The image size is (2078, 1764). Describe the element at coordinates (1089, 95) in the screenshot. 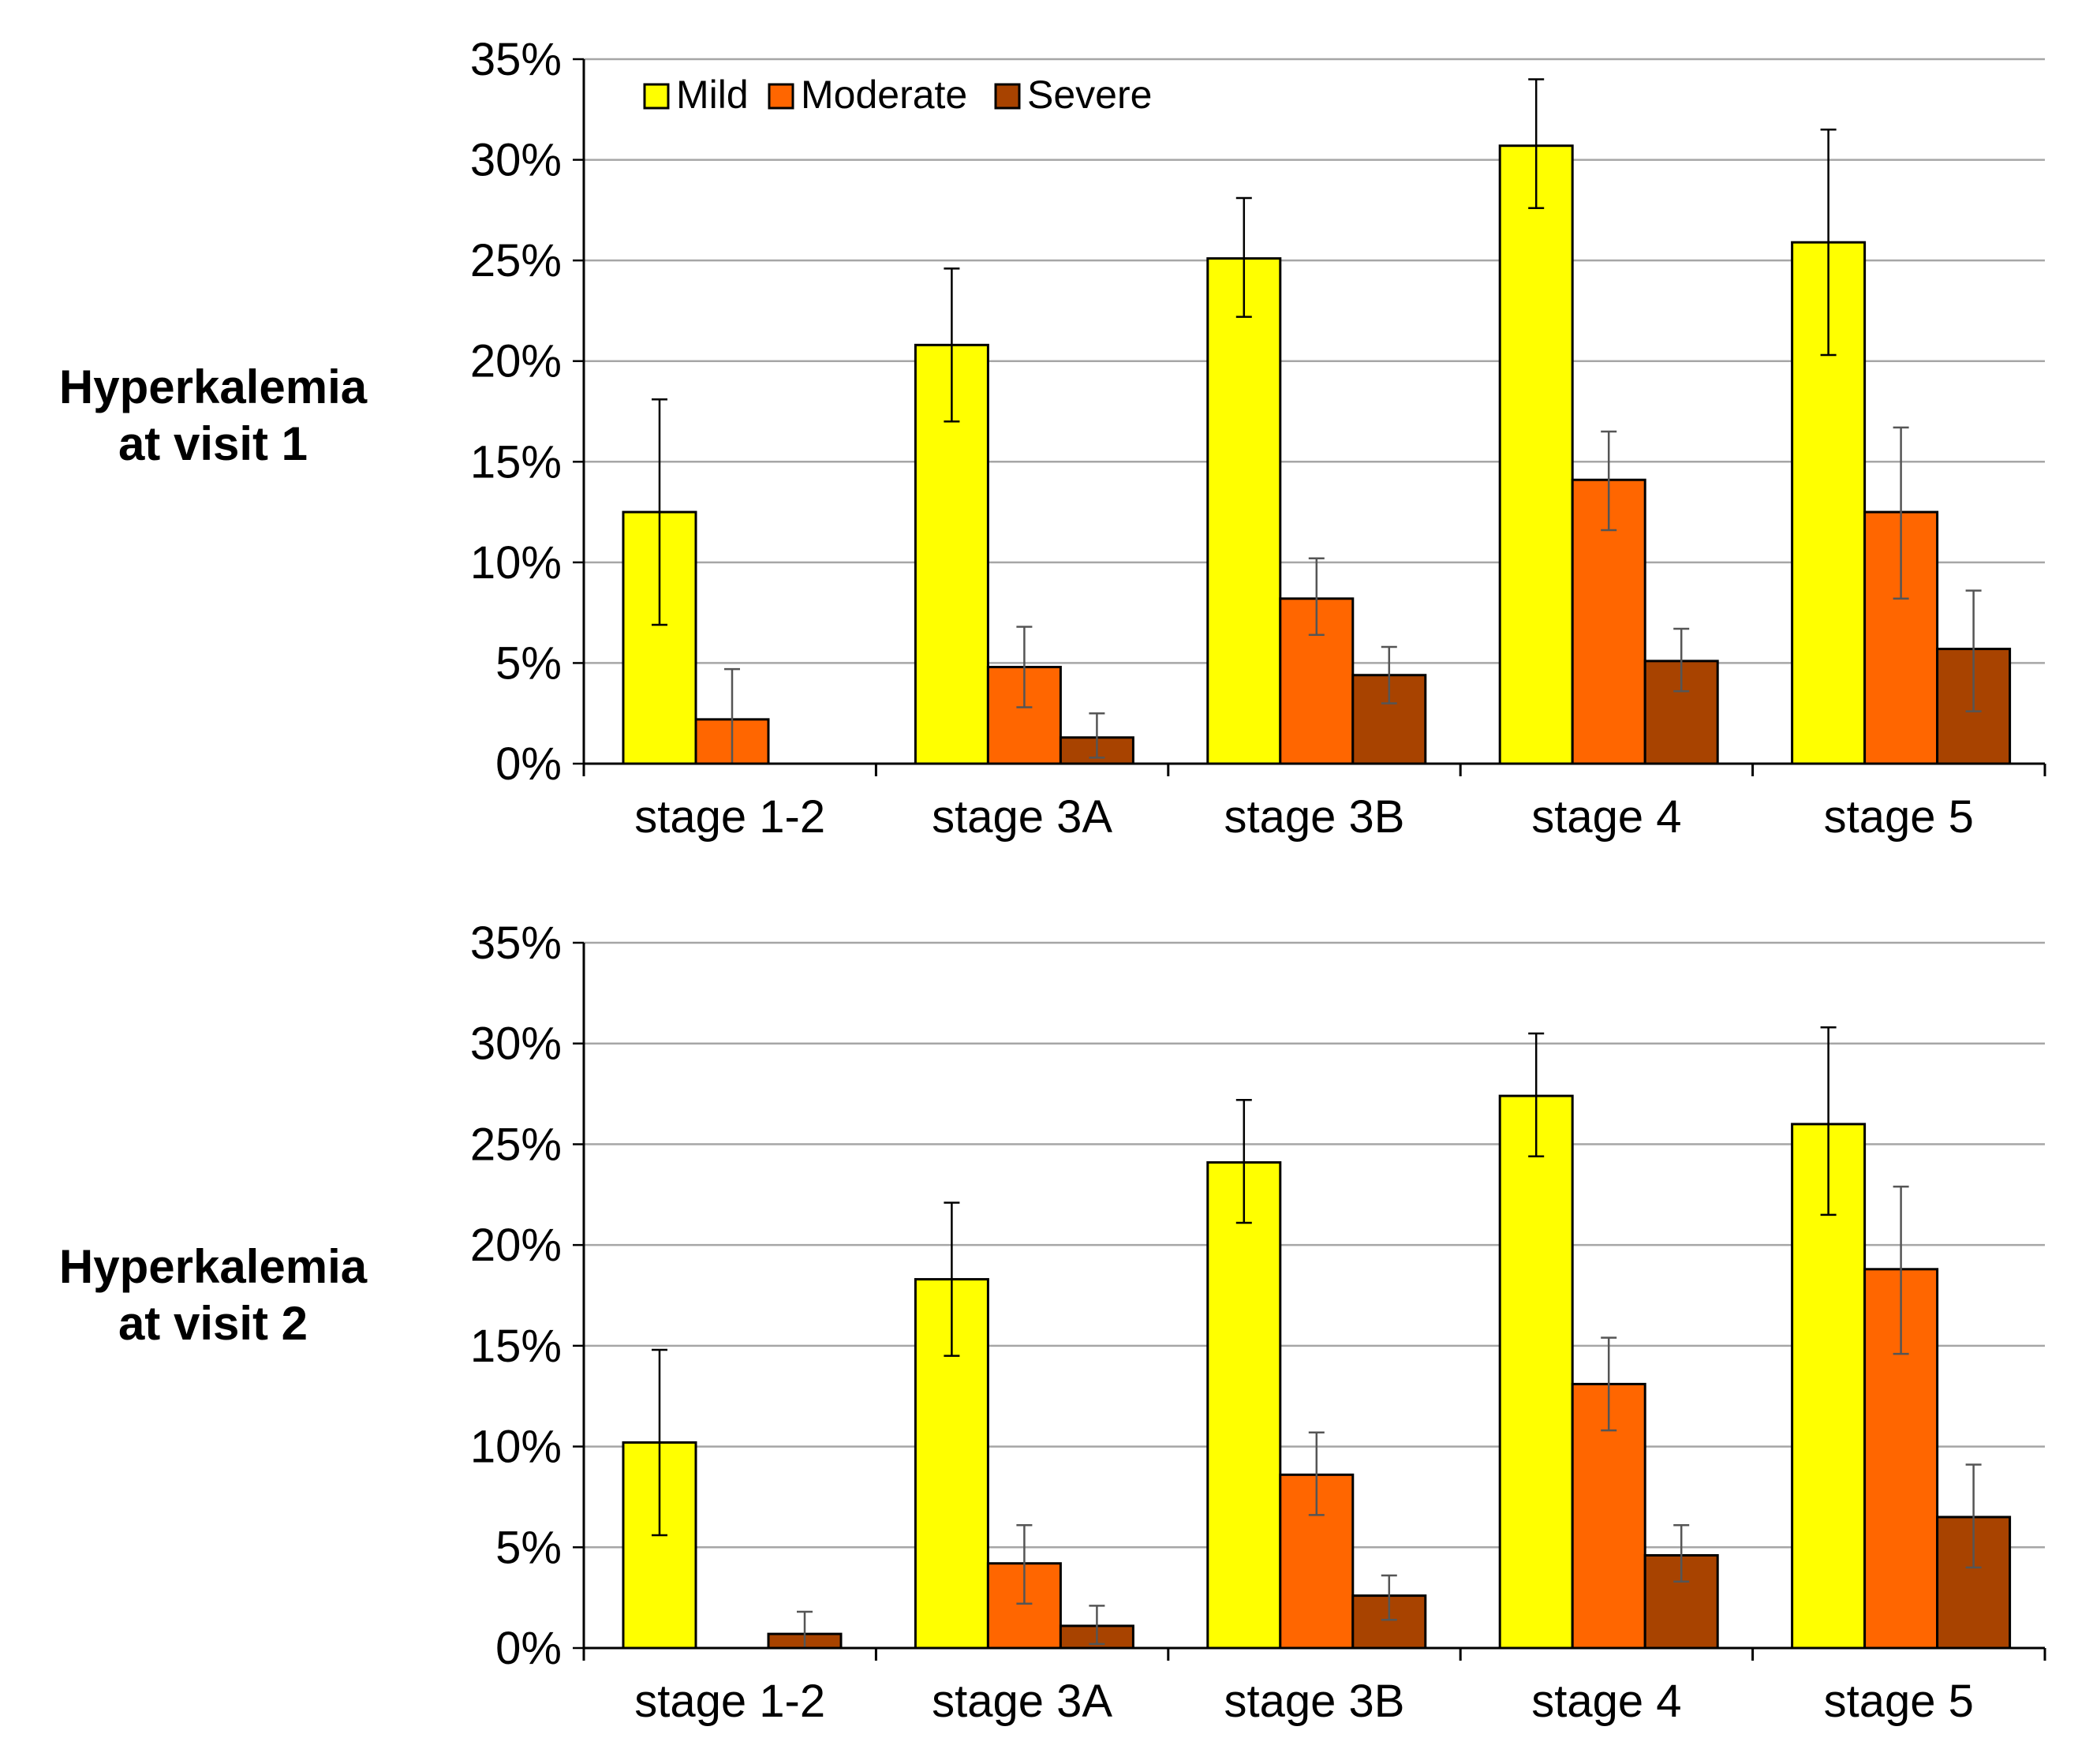

I see `legend-label-severe: Severe` at that location.